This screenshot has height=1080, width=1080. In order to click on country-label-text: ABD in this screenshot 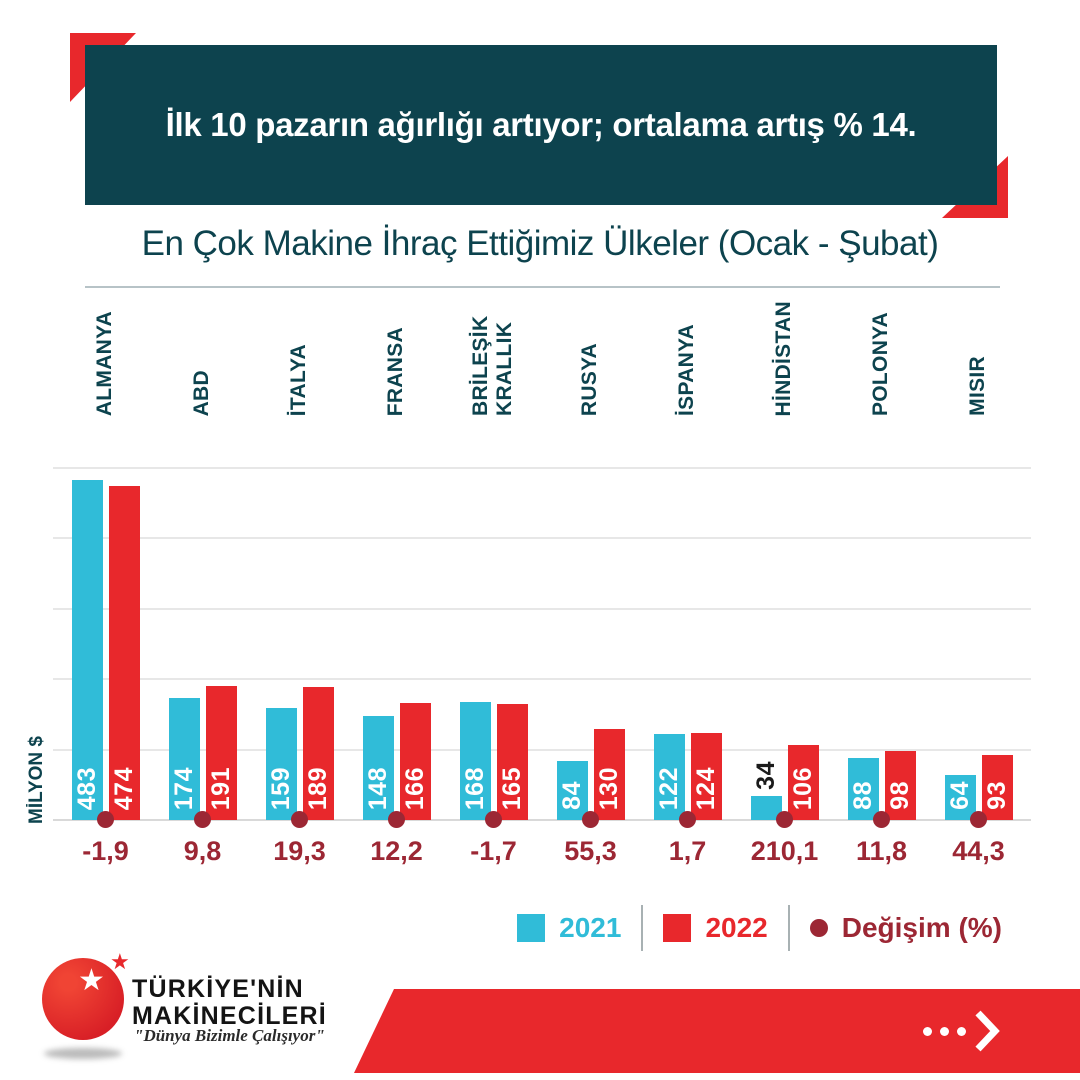, I will do `click(202, 392)`.